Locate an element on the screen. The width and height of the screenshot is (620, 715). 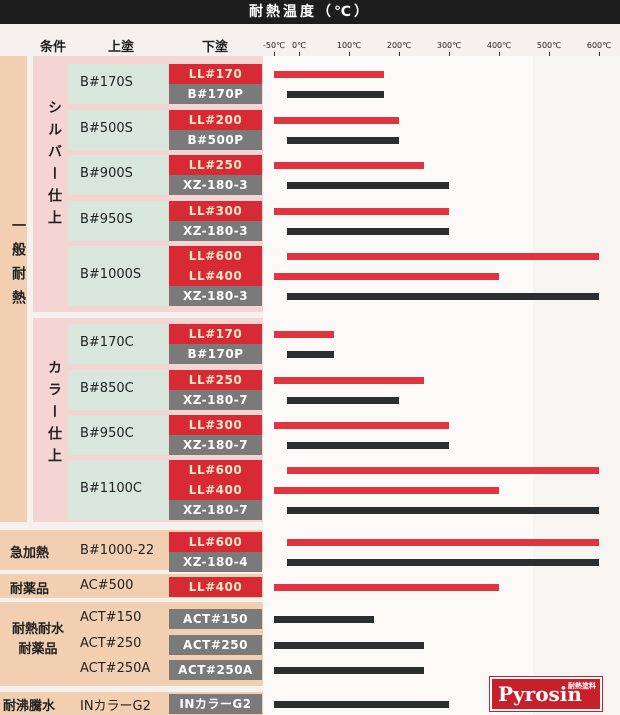
chart-title-bar: 耐熱温度（℃） is located at coordinates (310, 12).